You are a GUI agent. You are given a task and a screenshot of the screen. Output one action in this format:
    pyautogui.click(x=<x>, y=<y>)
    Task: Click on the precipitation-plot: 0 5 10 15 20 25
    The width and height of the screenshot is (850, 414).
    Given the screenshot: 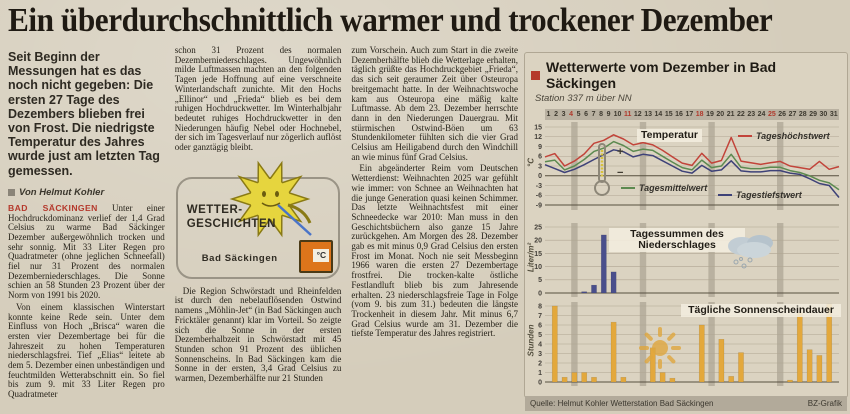 What is the action you would take?
    pyautogui.click(x=686, y=260)
    